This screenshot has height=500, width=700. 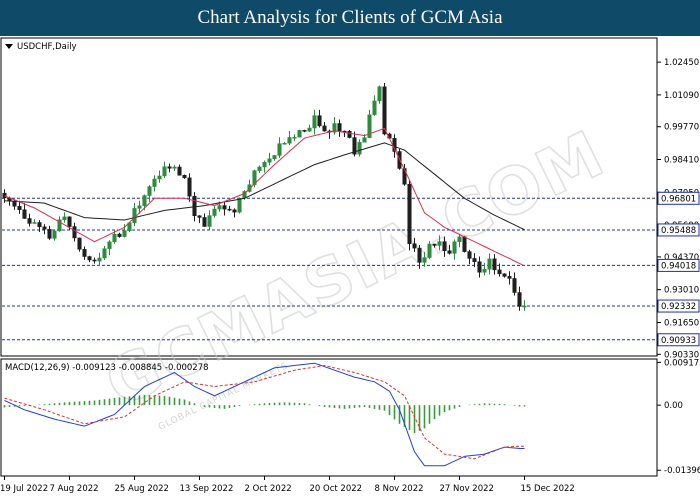 What do you see at coordinates (207, 489) in the screenshot?
I see `time-axis-label: 13 Sep 2022` at bounding box center [207, 489].